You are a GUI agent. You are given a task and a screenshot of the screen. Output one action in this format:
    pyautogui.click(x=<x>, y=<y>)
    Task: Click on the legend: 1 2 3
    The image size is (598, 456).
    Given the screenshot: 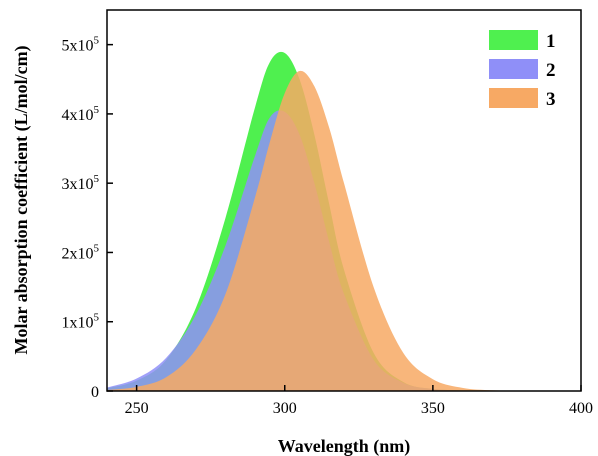 What is the action you would take?
    pyautogui.click(x=522, y=70)
    